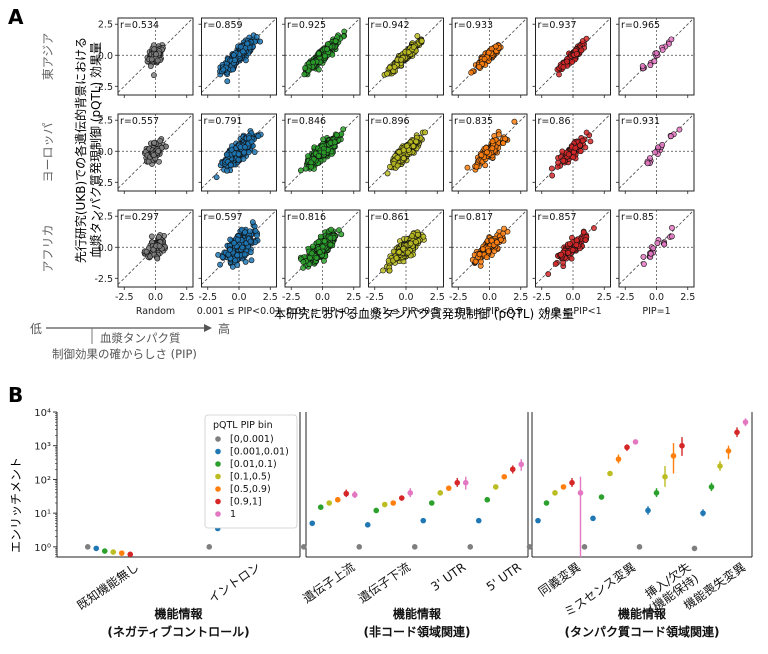 The width and height of the screenshot is (768, 654). What do you see at coordinates (321, 153) in the screenshot?
I see `scatter-subplot: r=0.846` at bounding box center [321, 153].